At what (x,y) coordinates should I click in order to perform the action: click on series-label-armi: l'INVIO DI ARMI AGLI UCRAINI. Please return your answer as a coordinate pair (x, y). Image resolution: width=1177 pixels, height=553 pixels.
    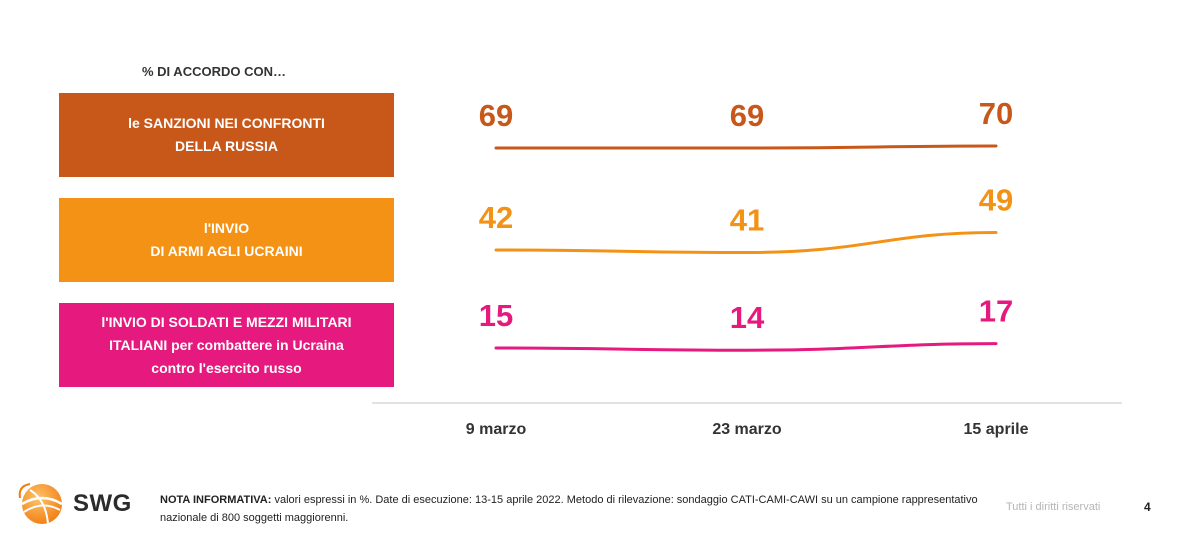
    Looking at the image, I should click on (226, 240).